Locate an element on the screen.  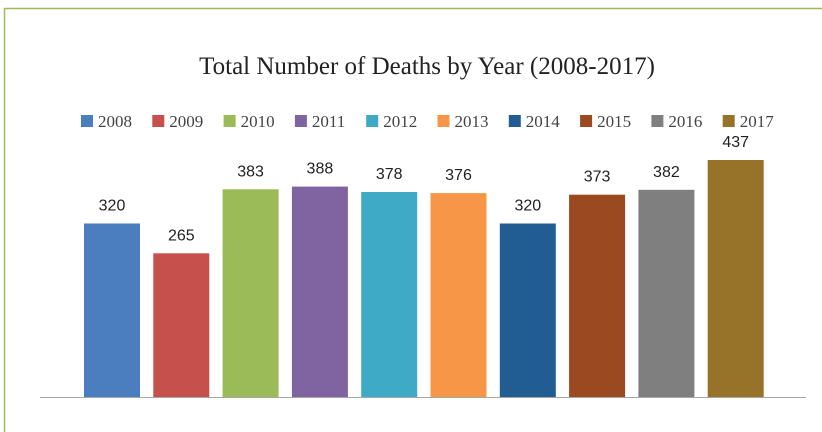
data-label-2015: 373 is located at coordinates (597, 177).